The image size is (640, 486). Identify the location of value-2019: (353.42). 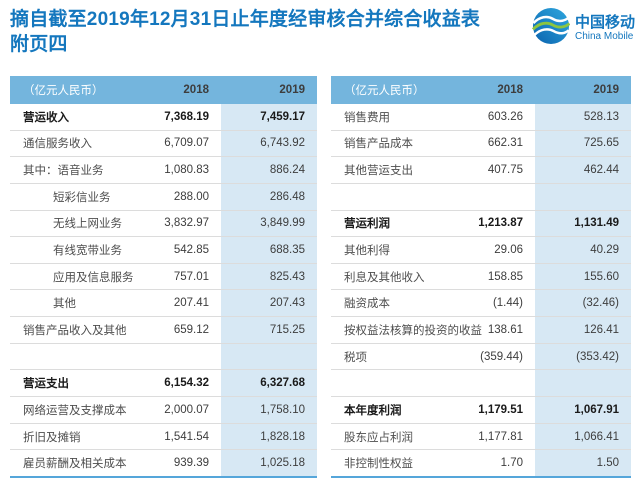
(583, 356).